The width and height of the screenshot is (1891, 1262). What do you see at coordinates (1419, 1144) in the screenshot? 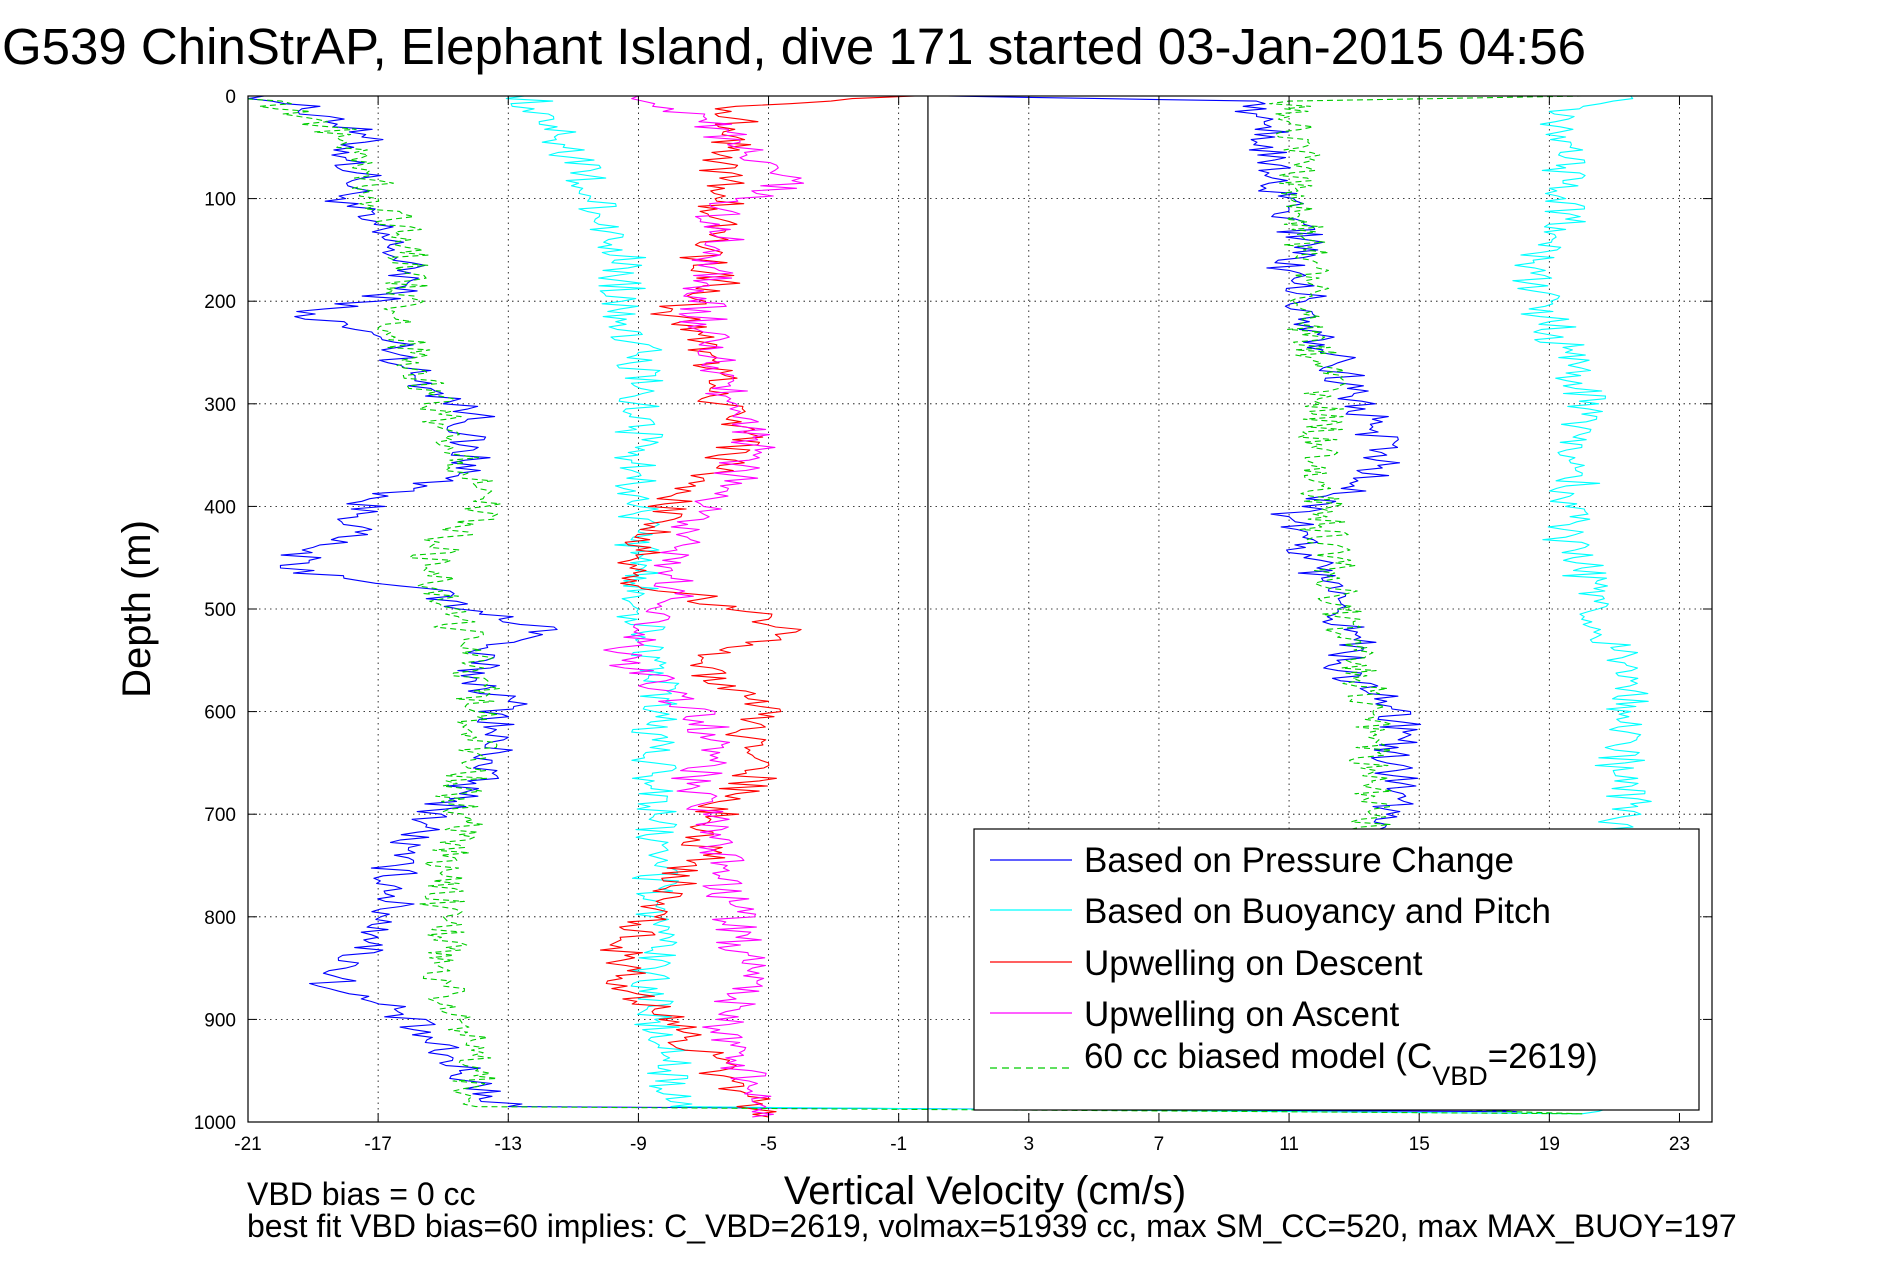
I see `x-tick-label: 15` at bounding box center [1419, 1144].